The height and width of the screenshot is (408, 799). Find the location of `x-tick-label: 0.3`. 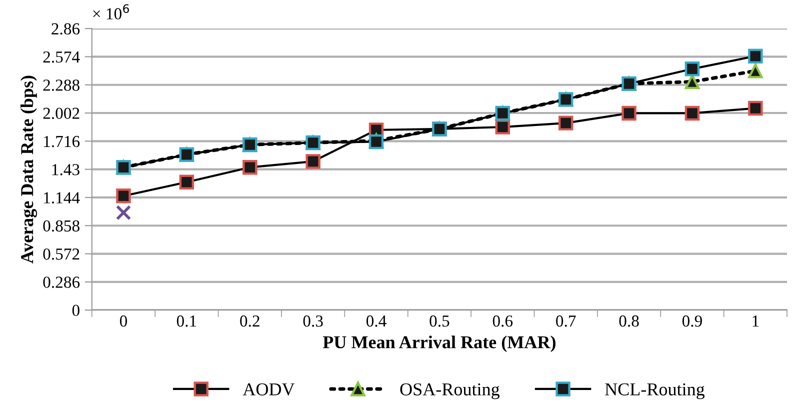

x-tick-label: 0.3 is located at coordinates (313, 321).